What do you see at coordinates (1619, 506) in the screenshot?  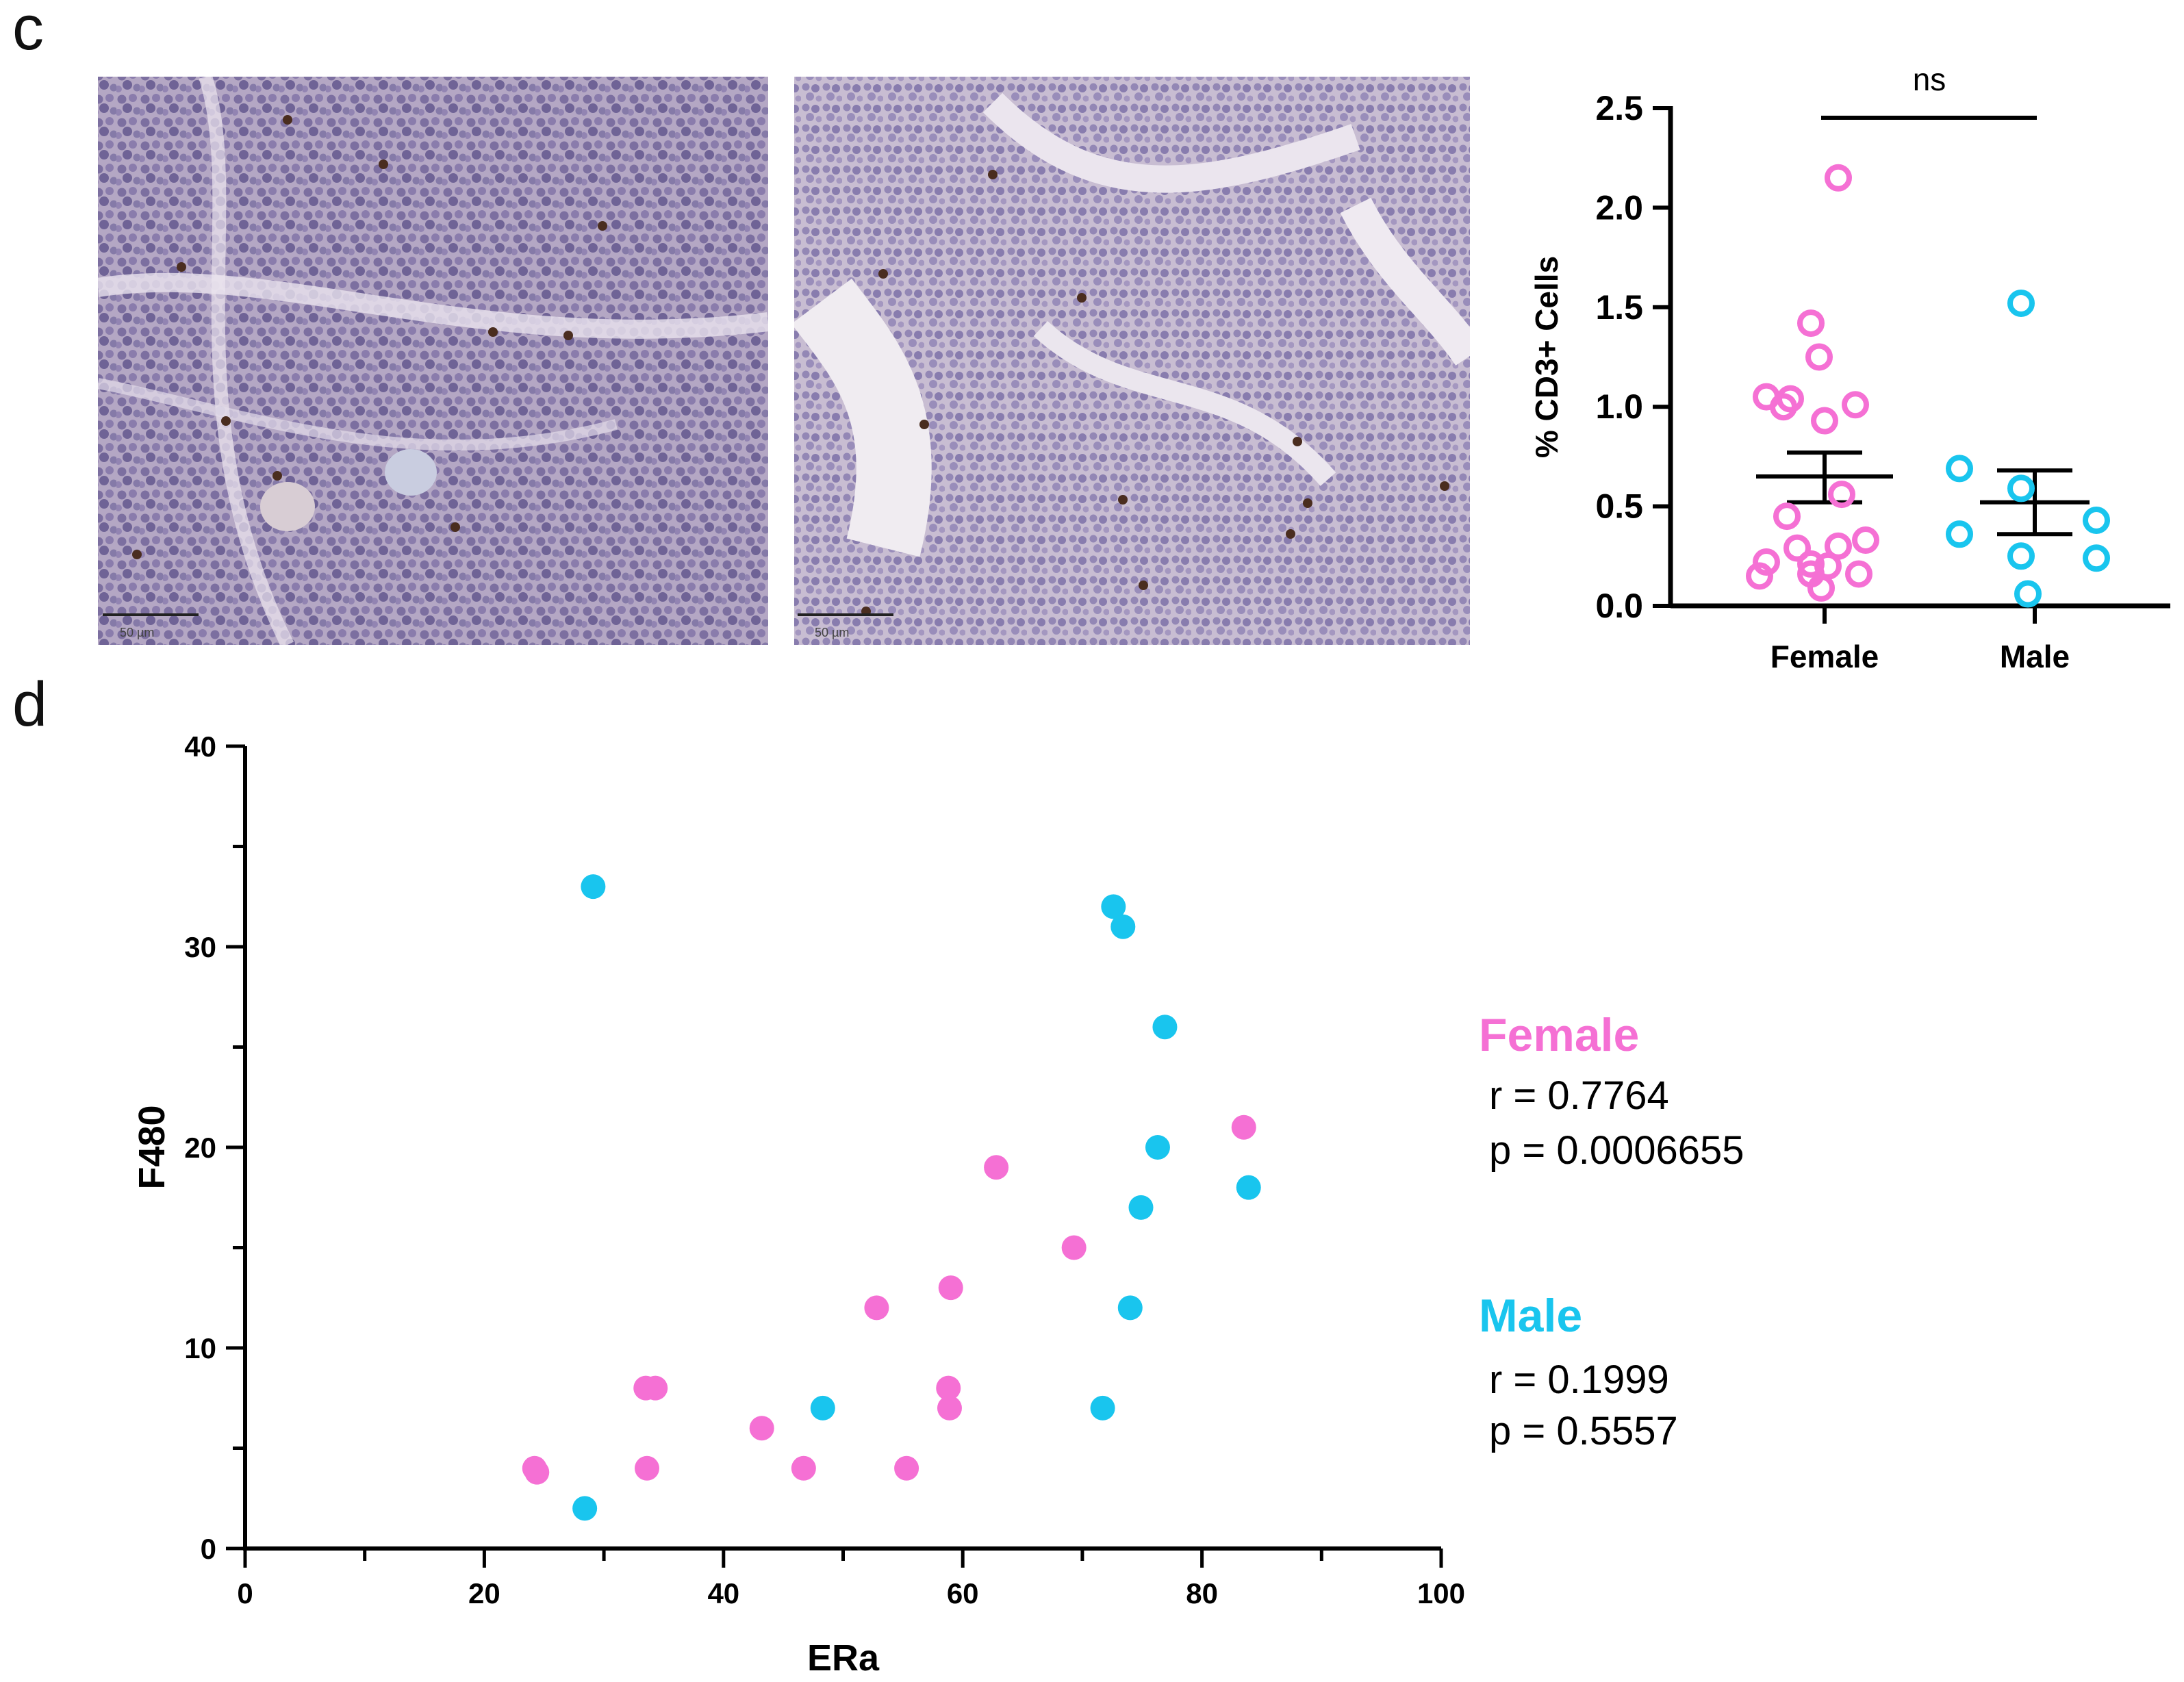 I see `y-tick-label: 0.5` at bounding box center [1619, 506].